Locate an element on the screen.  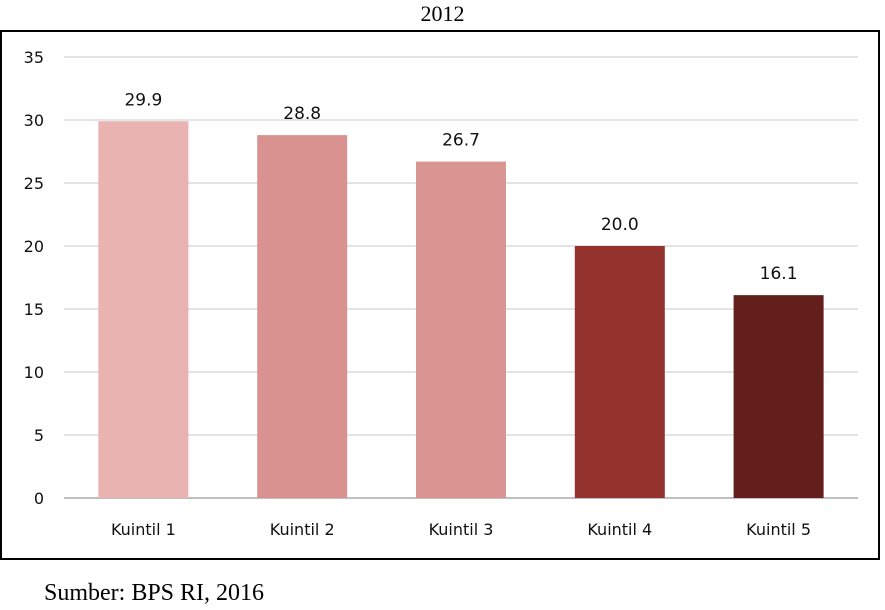
y-tick-label: 25 is located at coordinates (34, 183).